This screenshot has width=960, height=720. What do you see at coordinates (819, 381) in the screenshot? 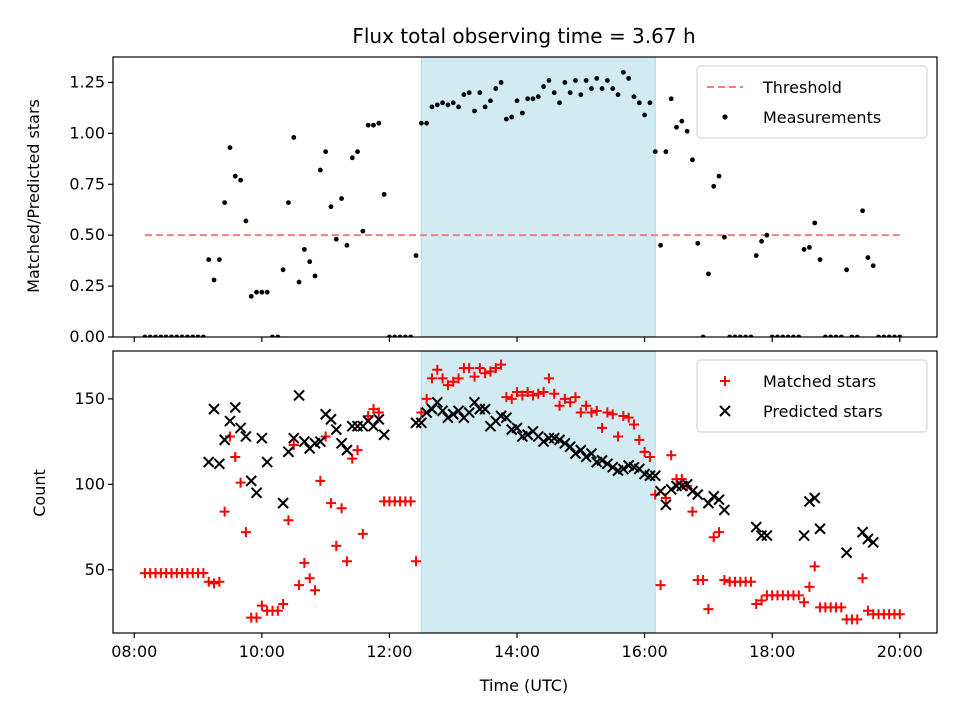
I see `legend-label-matched-stars: Matched stars` at bounding box center [819, 381].